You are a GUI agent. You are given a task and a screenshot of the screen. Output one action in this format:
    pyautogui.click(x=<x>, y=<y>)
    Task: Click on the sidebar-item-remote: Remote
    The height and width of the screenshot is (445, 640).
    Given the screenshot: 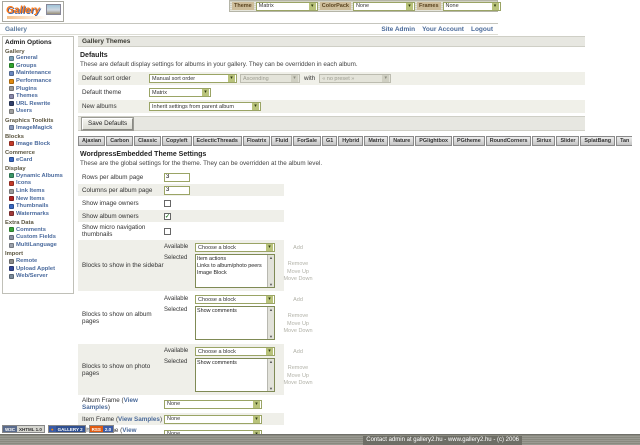 What is the action you would take?
    pyautogui.click(x=39, y=261)
    